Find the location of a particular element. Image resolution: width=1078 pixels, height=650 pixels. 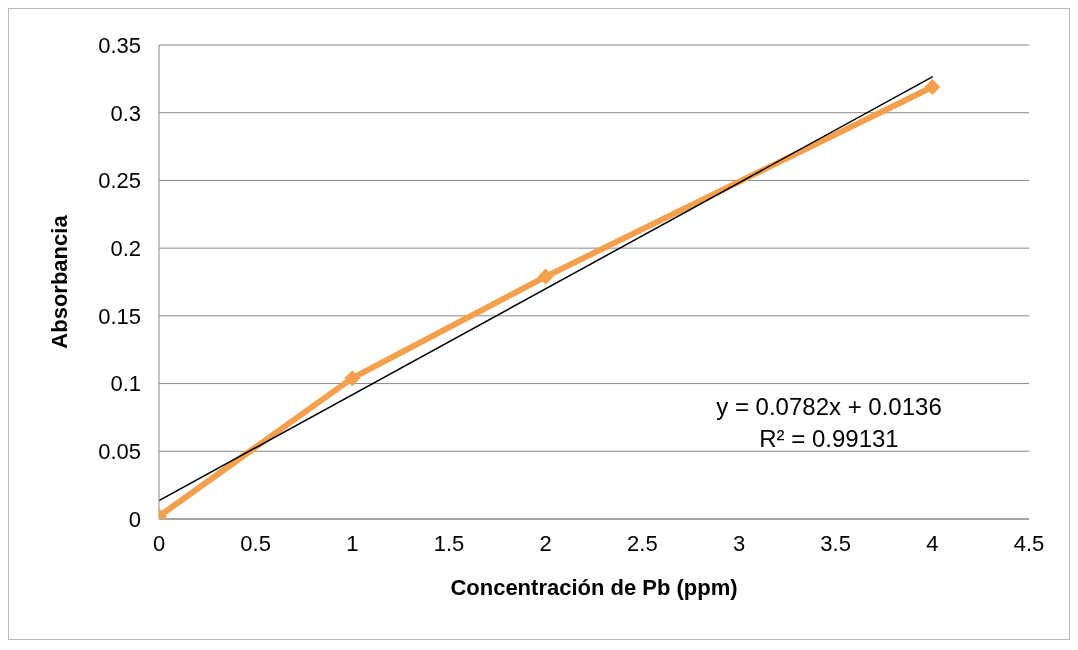

x-tick-label: 4 is located at coordinates (932, 543).